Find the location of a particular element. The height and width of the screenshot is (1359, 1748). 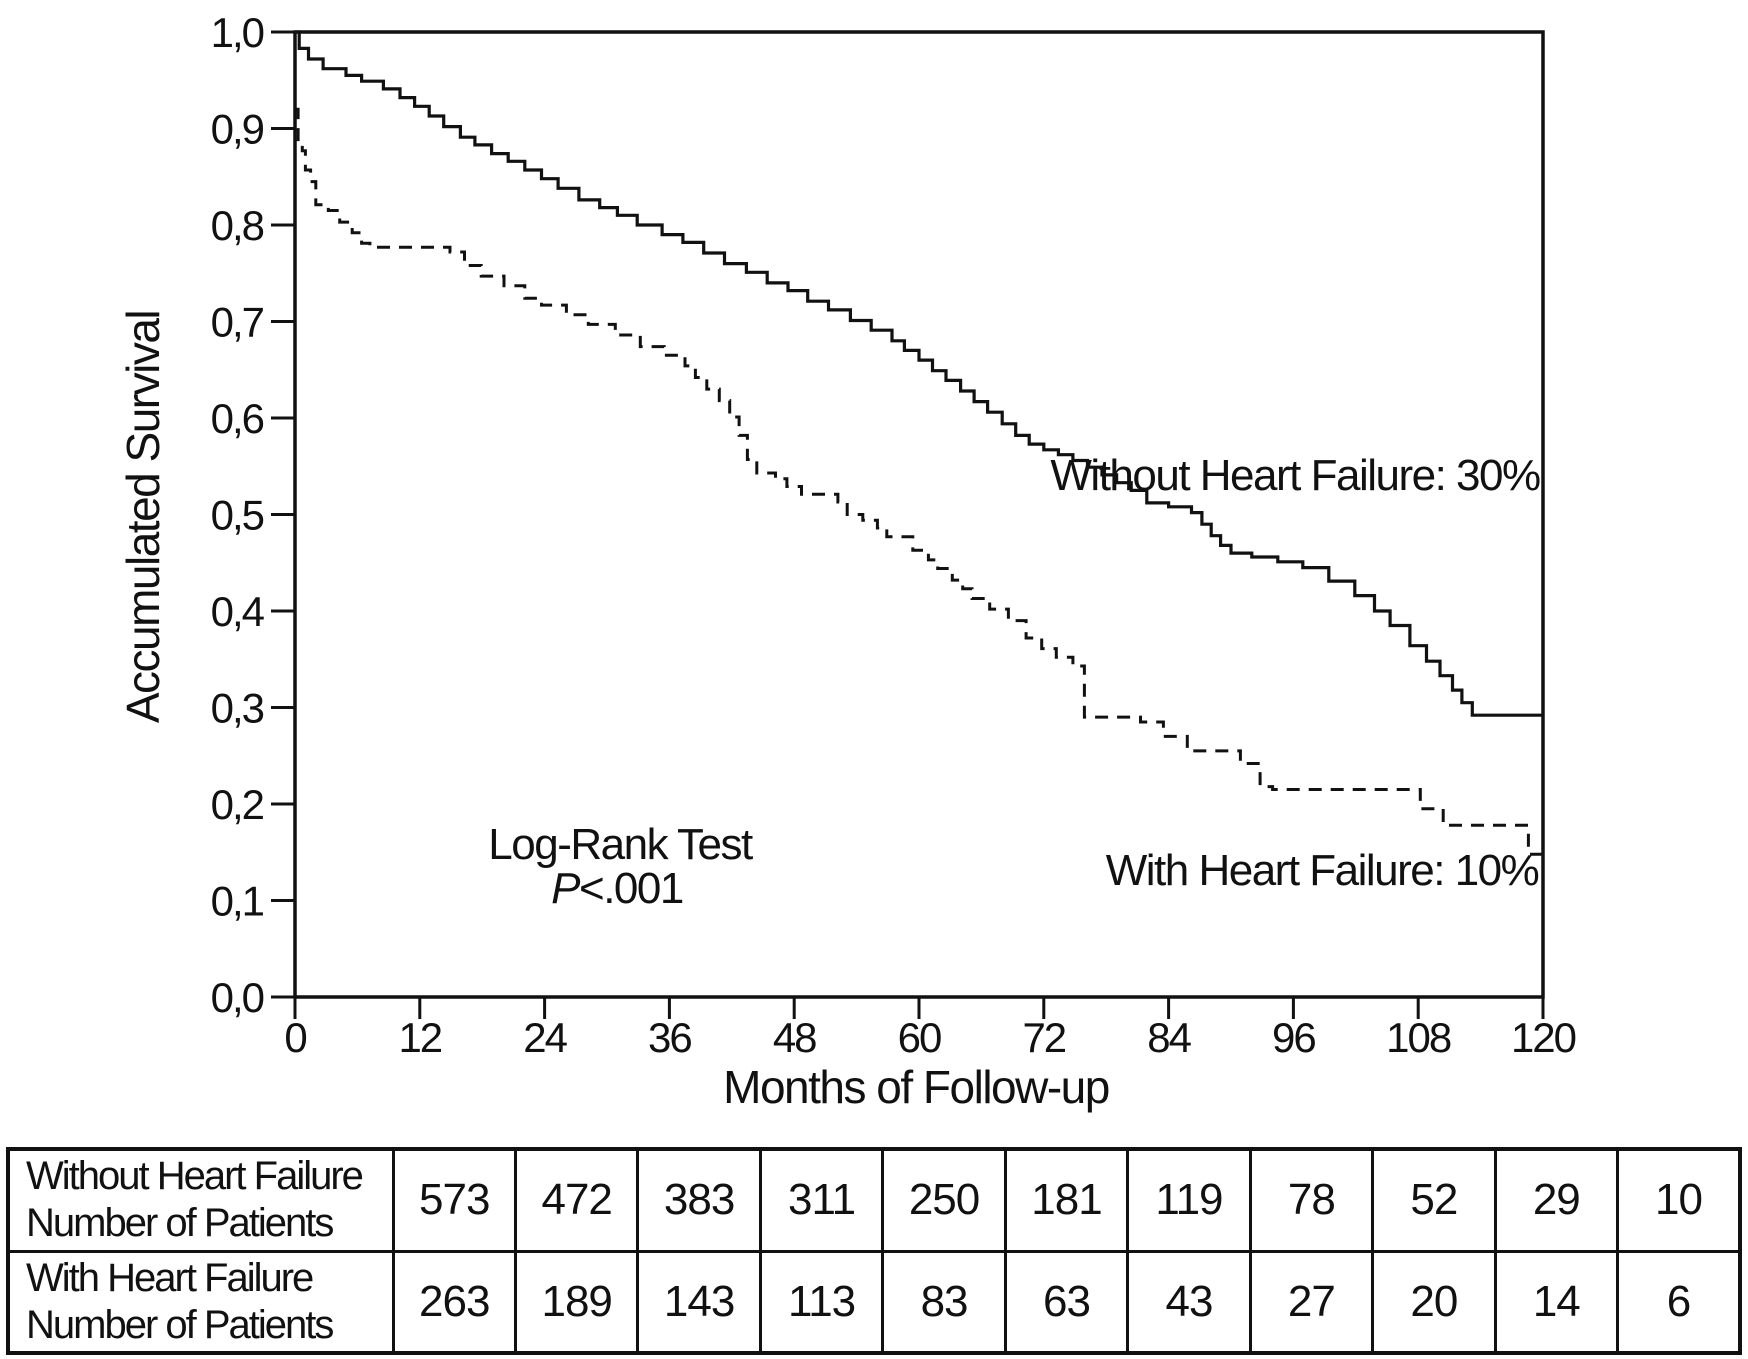

y-tick-label: 0,8 is located at coordinates (237, 225).